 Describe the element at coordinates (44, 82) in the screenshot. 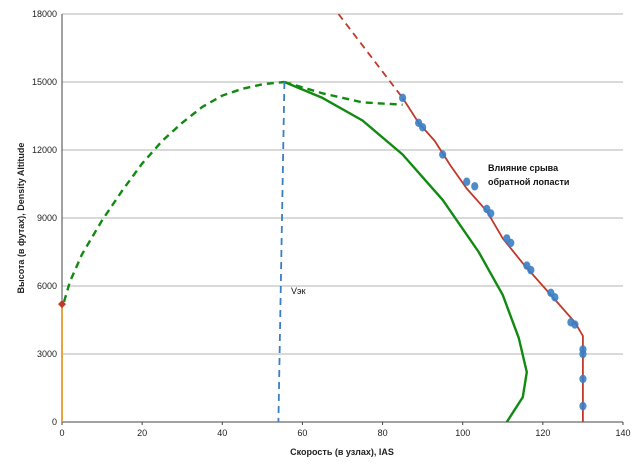

I see `y-tick-label: 15000` at that location.